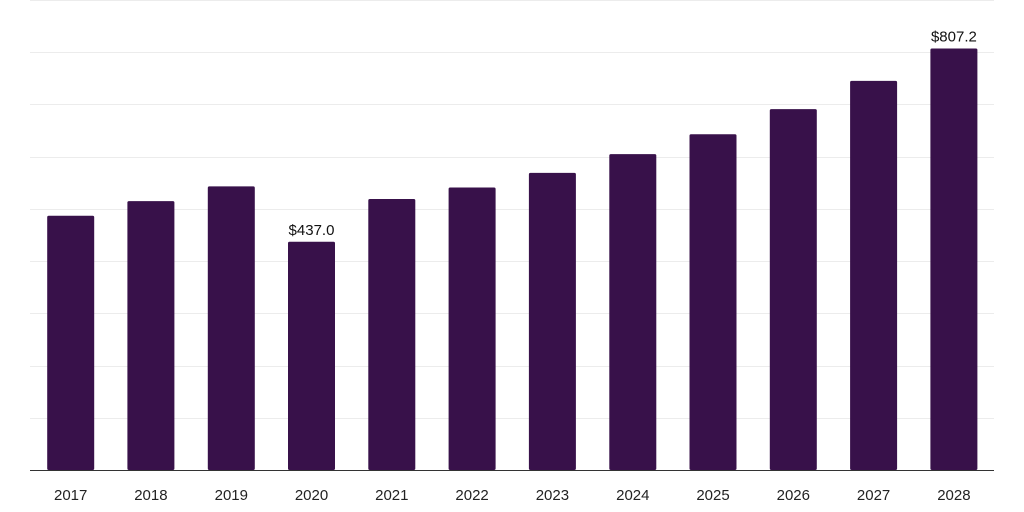 This screenshot has width=1024, height=512. What do you see at coordinates (873, 495) in the screenshot?
I see `x-tick-label-2027: 2027` at bounding box center [873, 495].